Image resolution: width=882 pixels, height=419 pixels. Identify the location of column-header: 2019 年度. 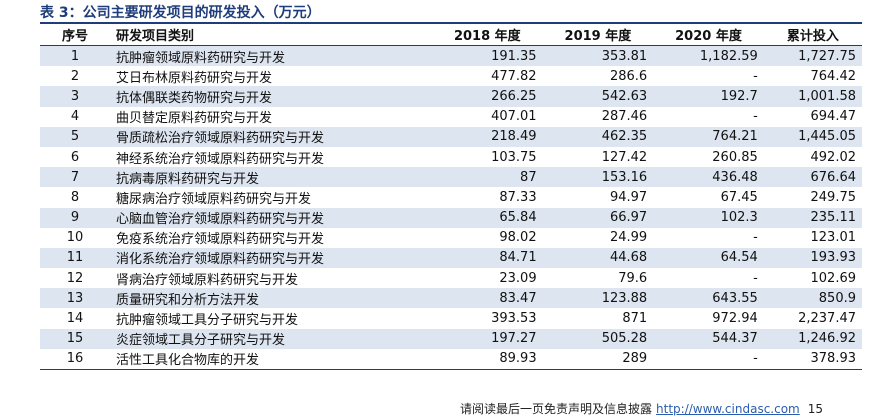
(598, 34).